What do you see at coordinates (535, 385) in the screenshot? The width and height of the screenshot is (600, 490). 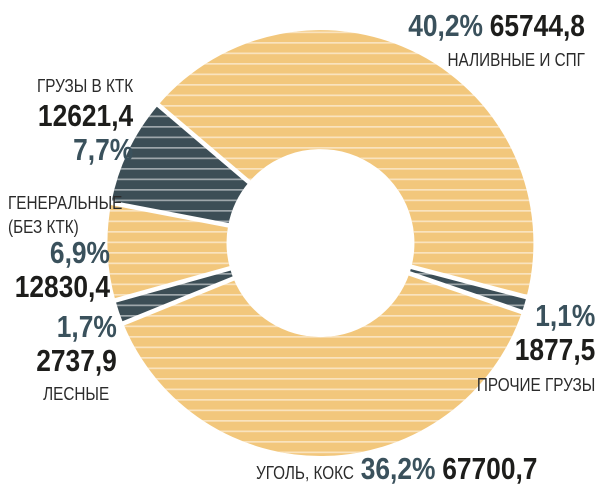 I see `segment-label: ПРОЧИЕ ГРУЗЫ` at bounding box center [535, 385].